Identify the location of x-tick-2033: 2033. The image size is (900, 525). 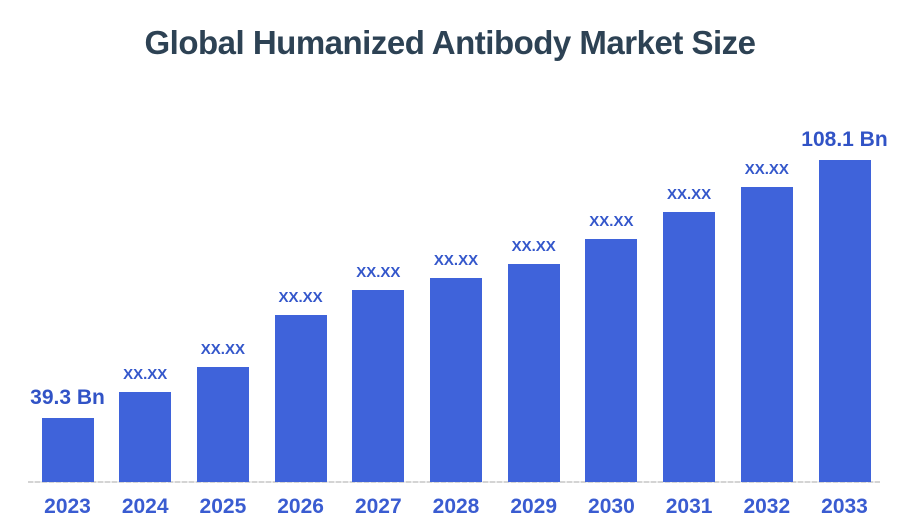
(844, 506).